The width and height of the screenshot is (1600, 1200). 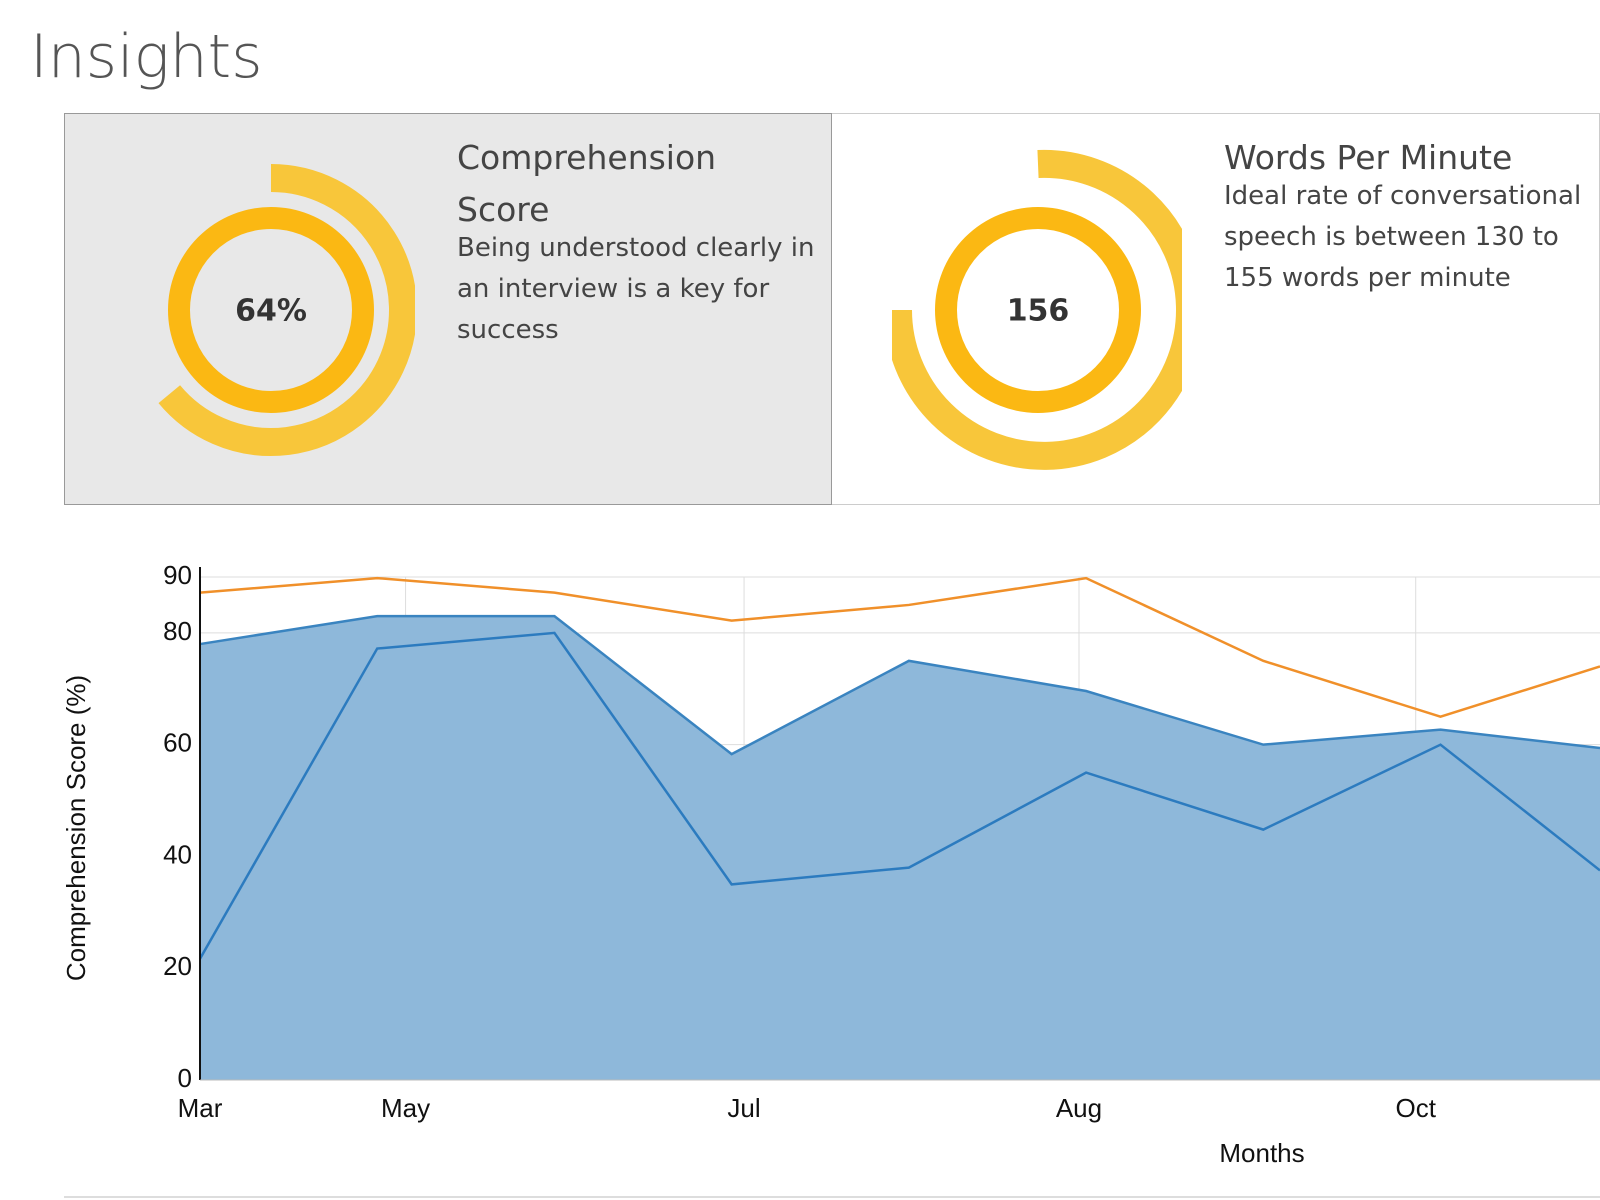 What do you see at coordinates (1261, 1153) in the screenshot?
I see `x-axis-label: Months` at bounding box center [1261, 1153].